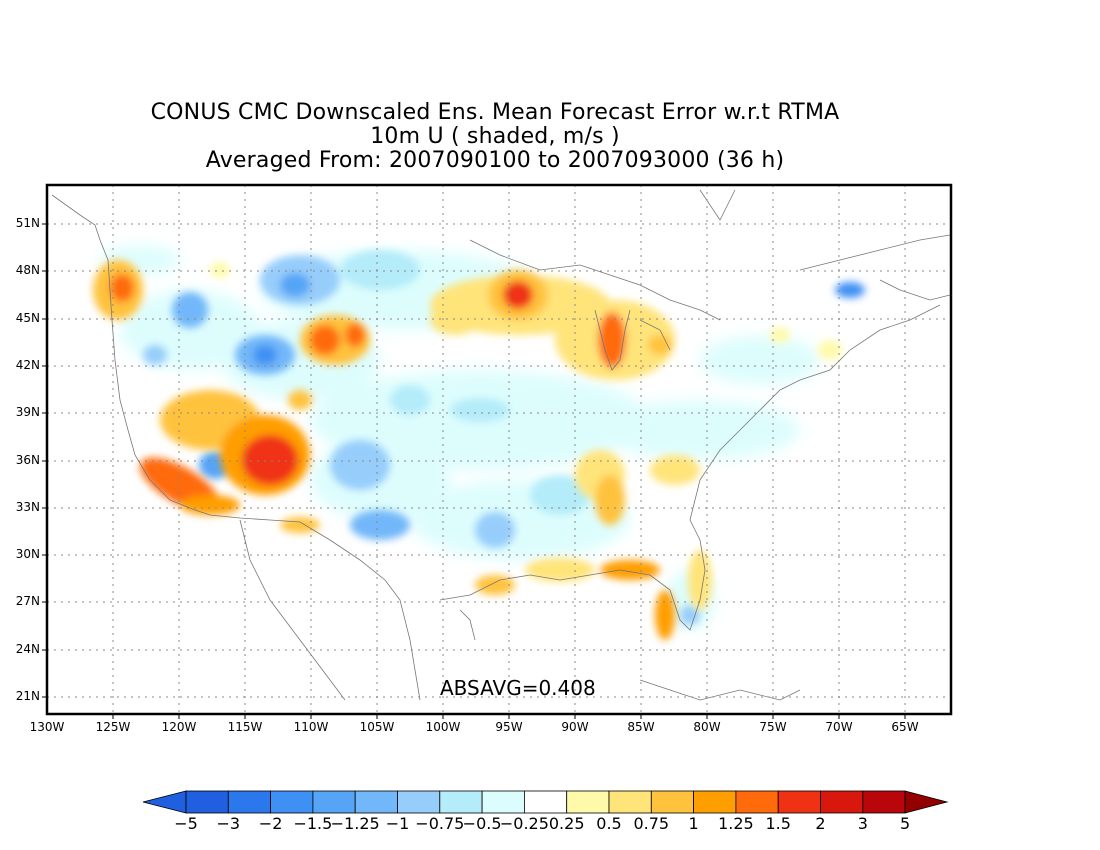 This screenshot has height=850, width=1100. What do you see at coordinates (27, 412) in the screenshot?
I see `lat-label-39n: 39N` at bounding box center [27, 412].